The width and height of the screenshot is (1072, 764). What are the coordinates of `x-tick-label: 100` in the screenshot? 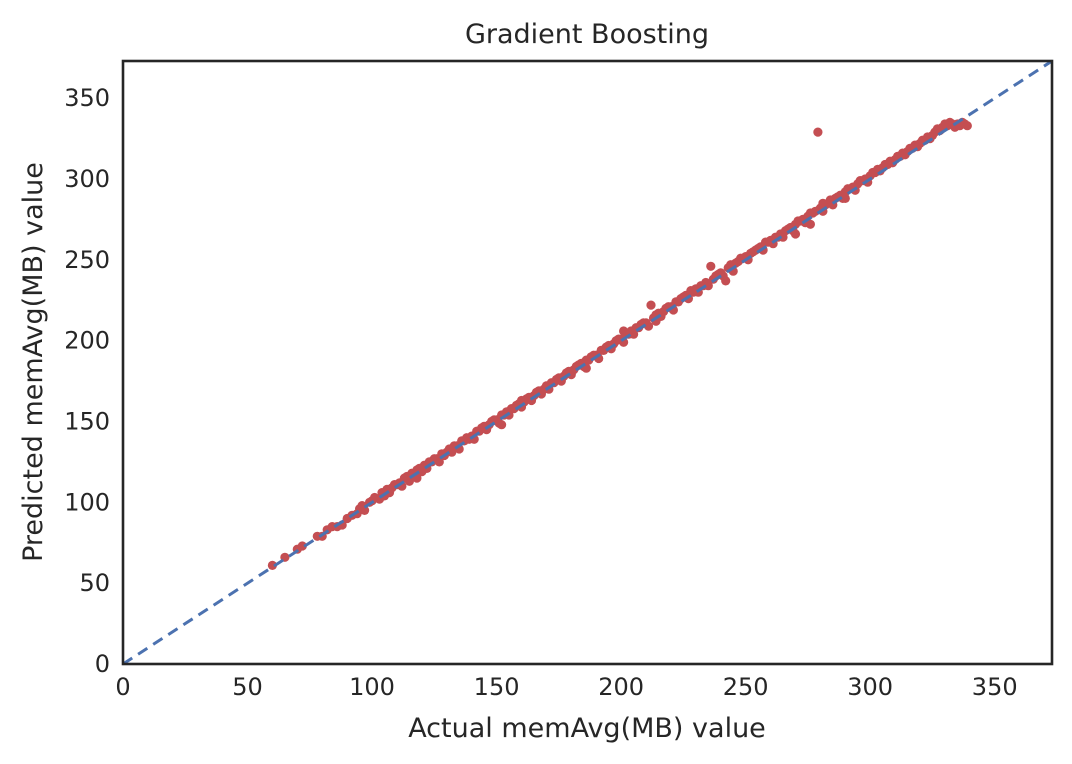 It's located at (372, 687).